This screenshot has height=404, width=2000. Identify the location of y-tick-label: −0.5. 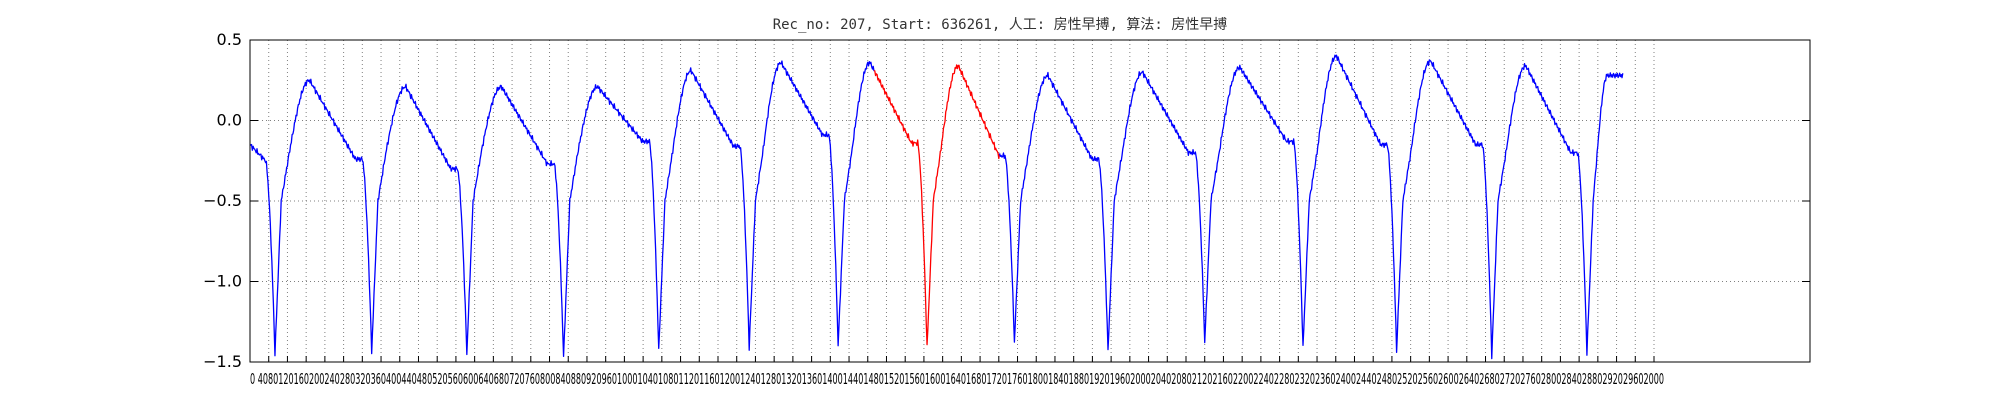
(222, 200).